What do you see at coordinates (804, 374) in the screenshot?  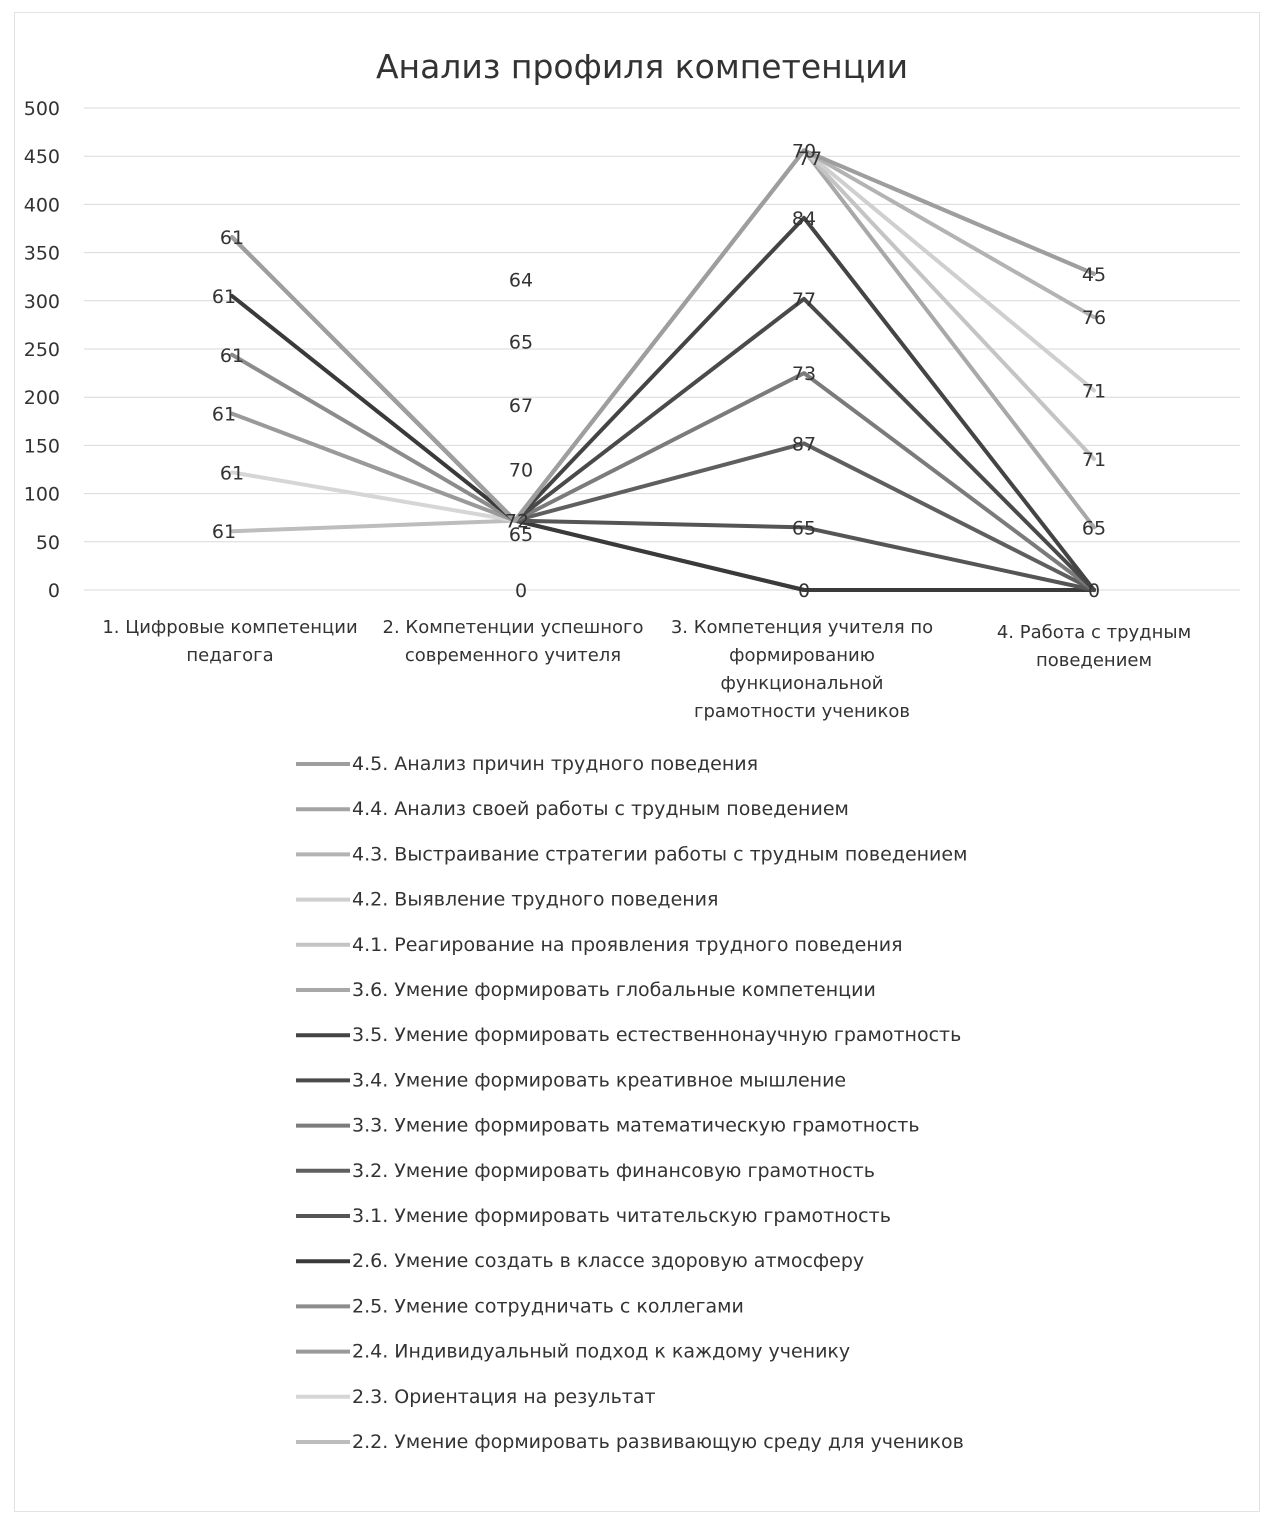 I see `data-label: 73` at bounding box center [804, 374].